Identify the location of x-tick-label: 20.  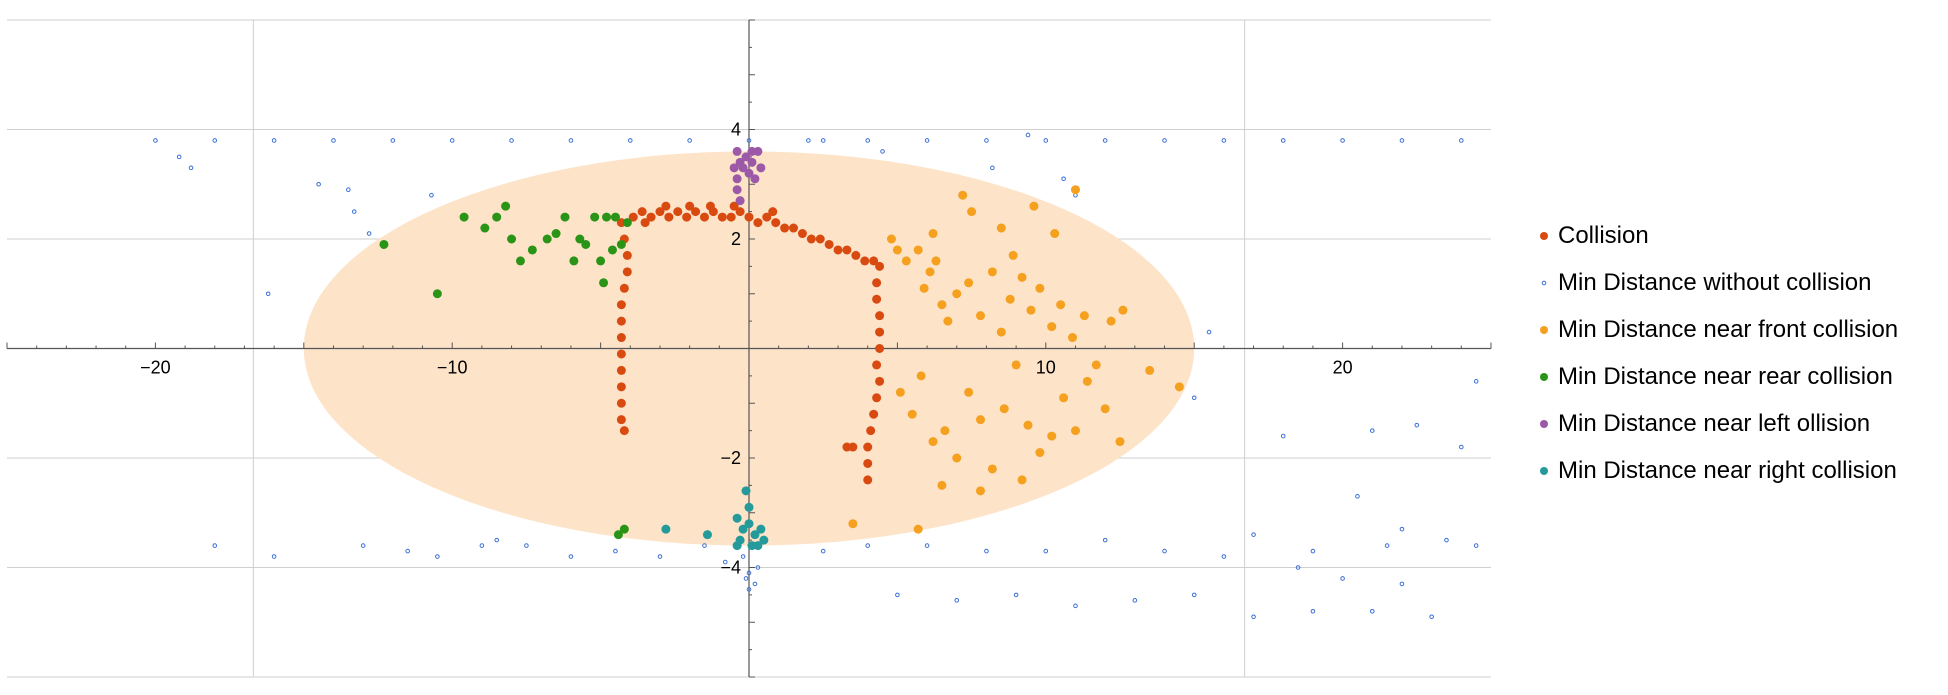
(1343, 368).